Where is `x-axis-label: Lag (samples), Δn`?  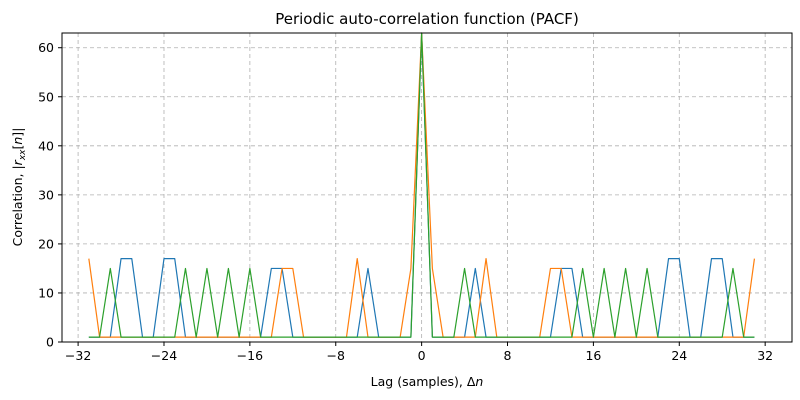 x-axis-label: Lag (samples), Δn is located at coordinates (427, 381).